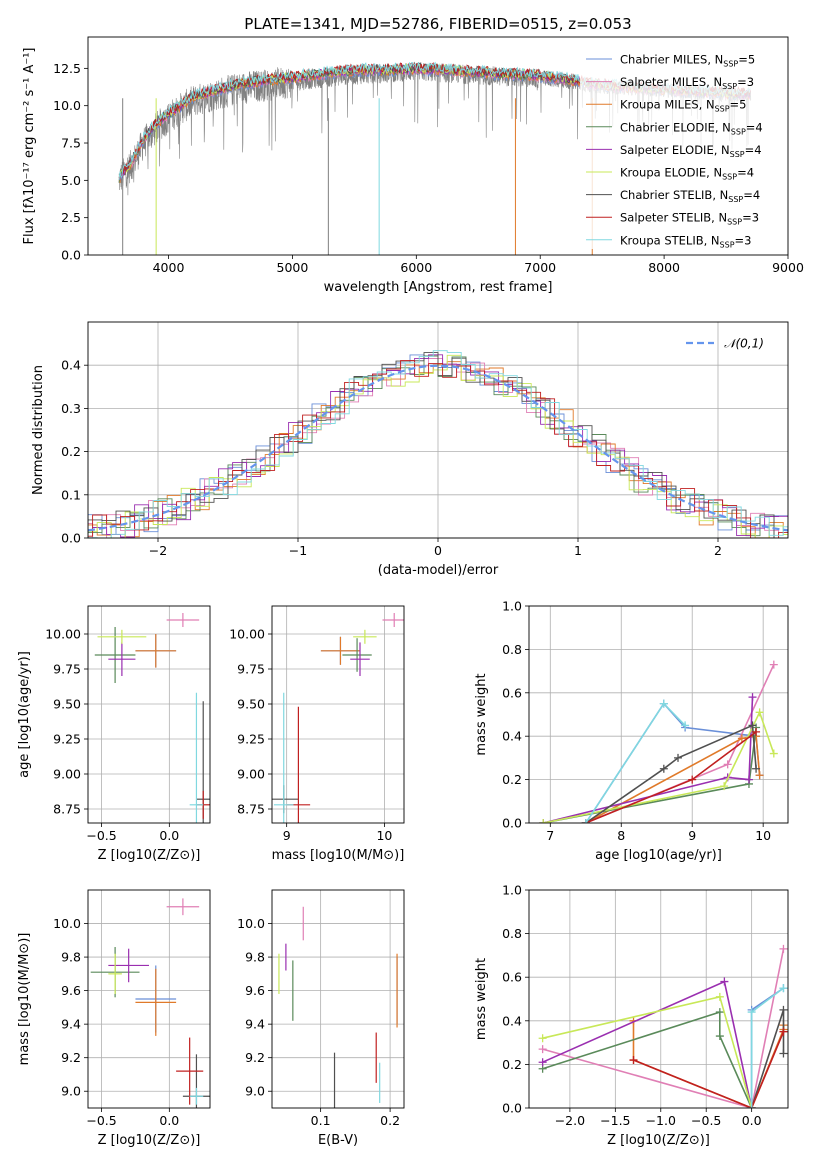  Describe the element at coordinates (664, 267) in the screenshot. I see `x-tick-label: 8000` at that location.